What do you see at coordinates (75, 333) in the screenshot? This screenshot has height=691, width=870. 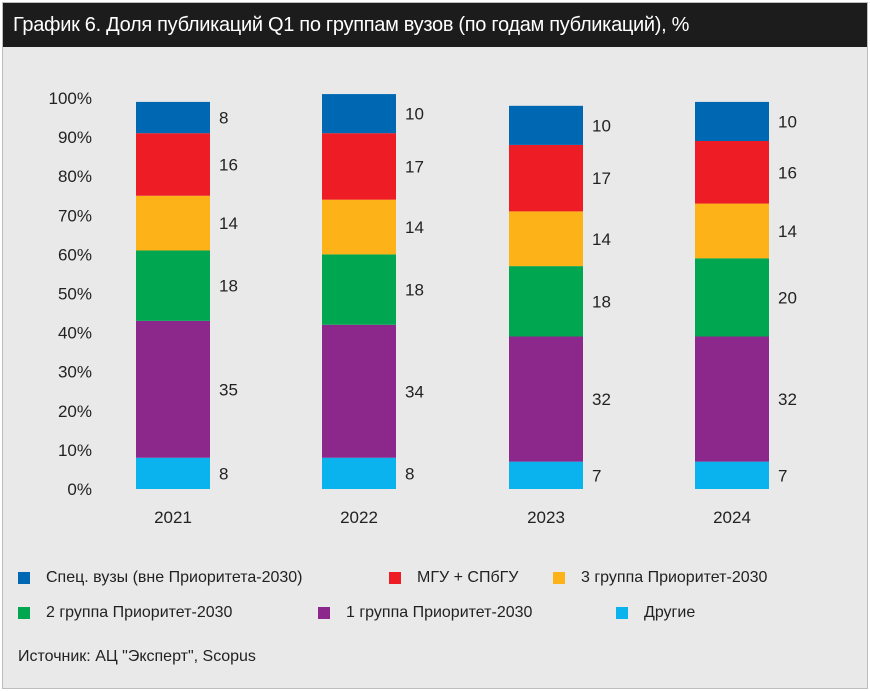 I see `y-tick-label: 40%` at bounding box center [75, 333].